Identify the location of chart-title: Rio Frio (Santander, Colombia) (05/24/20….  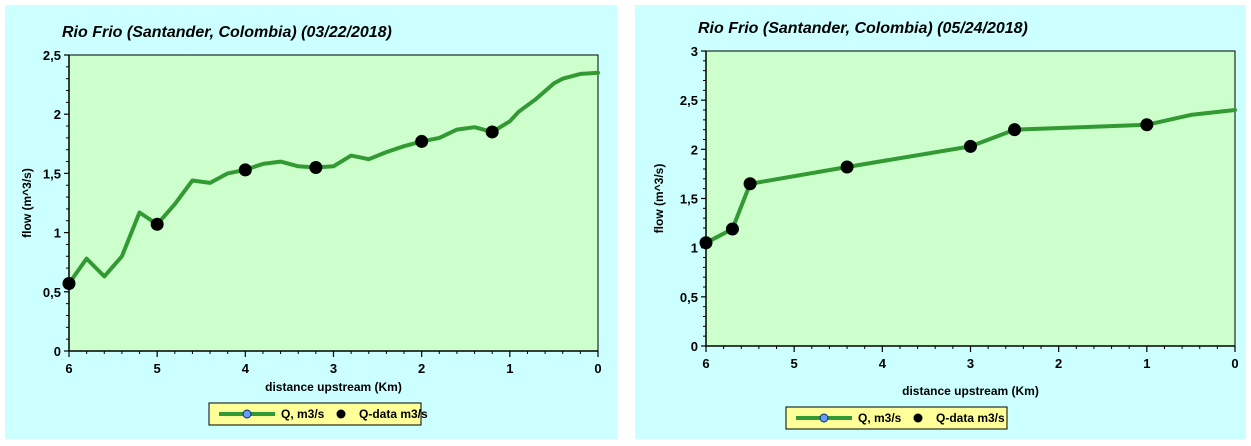
(863, 28).